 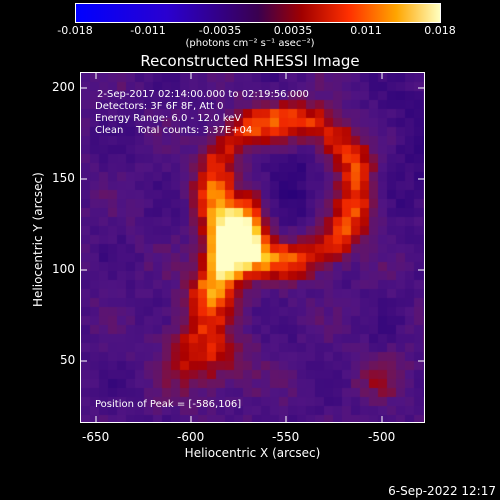 I want to click on colorbar-gradient, so click(x=258, y=13).